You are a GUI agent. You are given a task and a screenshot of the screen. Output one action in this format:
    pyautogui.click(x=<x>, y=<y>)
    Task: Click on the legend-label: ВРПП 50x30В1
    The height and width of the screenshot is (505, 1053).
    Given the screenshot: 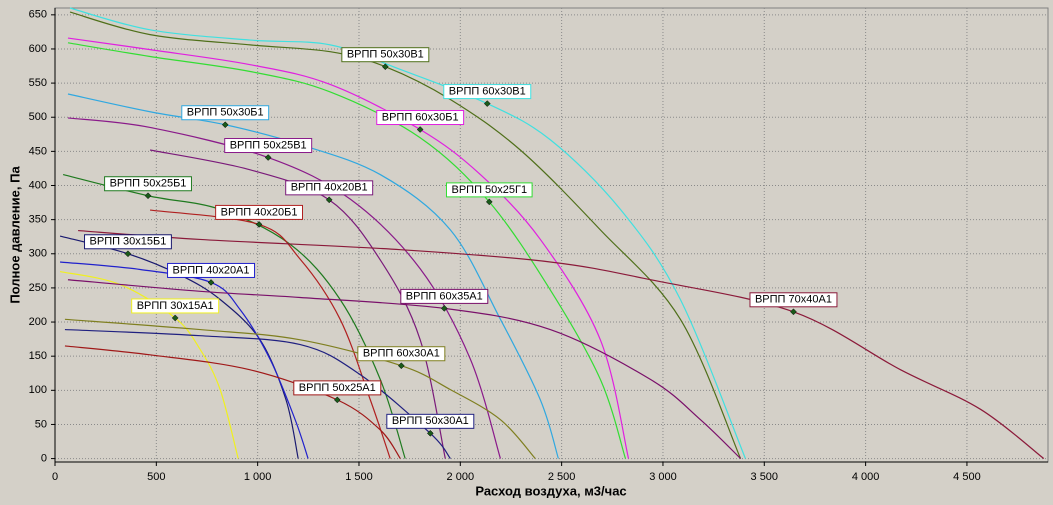 What is the action you would take?
    pyautogui.click(x=385, y=55)
    